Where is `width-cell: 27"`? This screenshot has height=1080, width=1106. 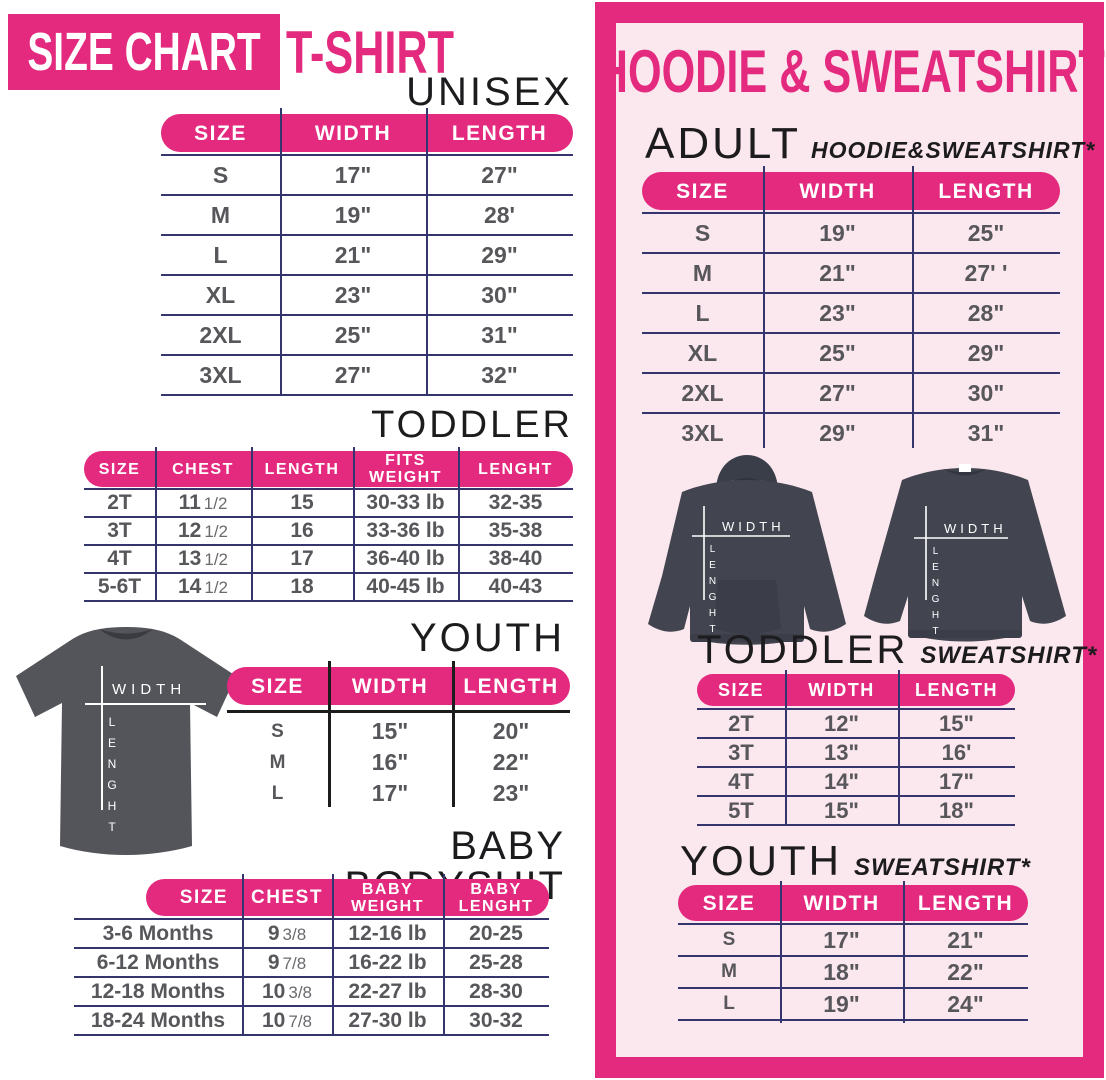
width-cell: 27" is located at coordinates (837, 392).